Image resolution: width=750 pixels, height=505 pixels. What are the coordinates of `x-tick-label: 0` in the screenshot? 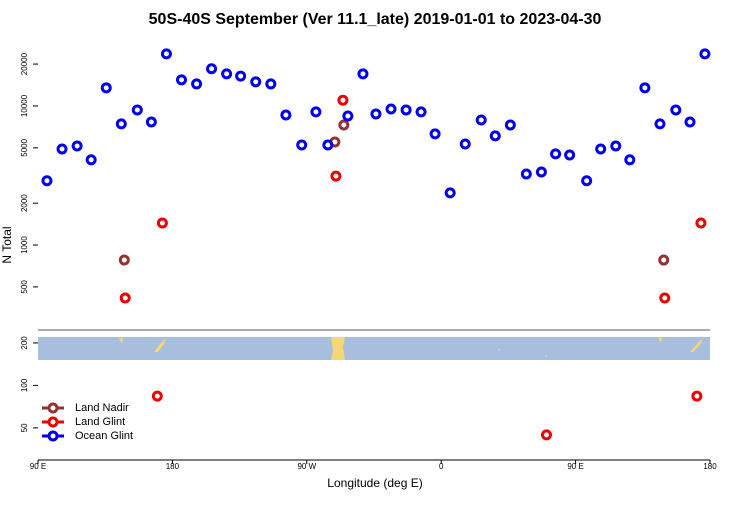 It's located at (441, 466).